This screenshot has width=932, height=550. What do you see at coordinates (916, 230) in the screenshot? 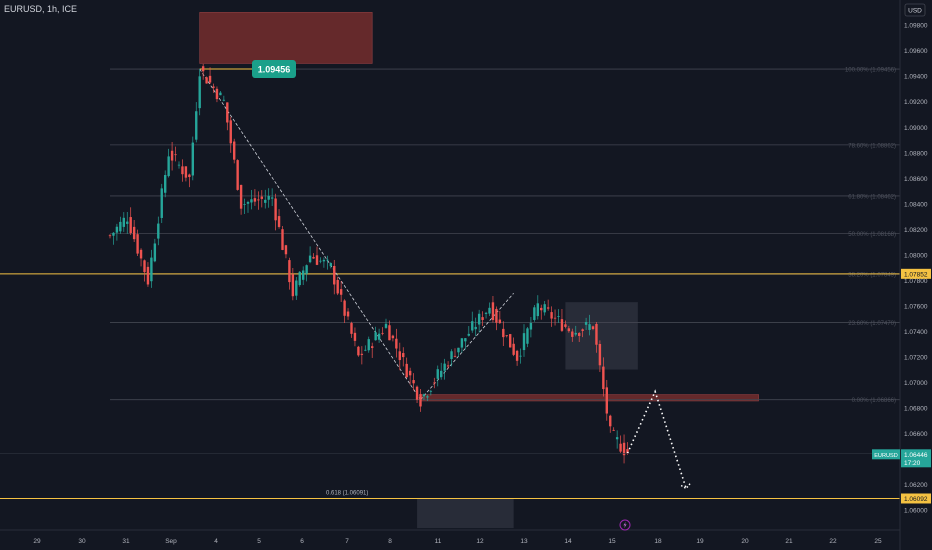
I see `price-tick-8: 1.08200` at bounding box center [916, 230].